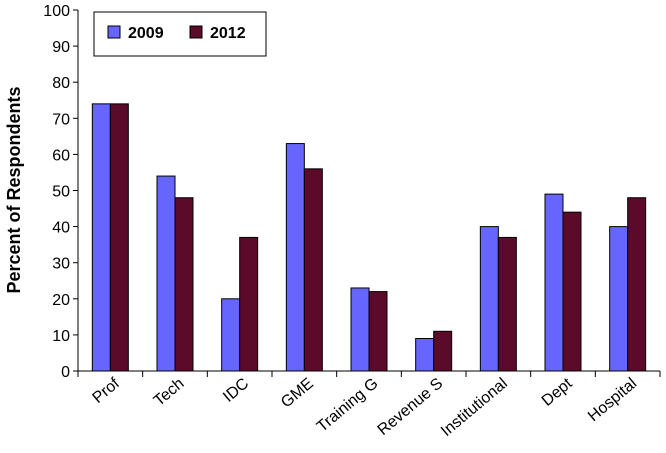  What do you see at coordinates (378, 331) in the screenshot?
I see `bar-training-g-2012` at bounding box center [378, 331].